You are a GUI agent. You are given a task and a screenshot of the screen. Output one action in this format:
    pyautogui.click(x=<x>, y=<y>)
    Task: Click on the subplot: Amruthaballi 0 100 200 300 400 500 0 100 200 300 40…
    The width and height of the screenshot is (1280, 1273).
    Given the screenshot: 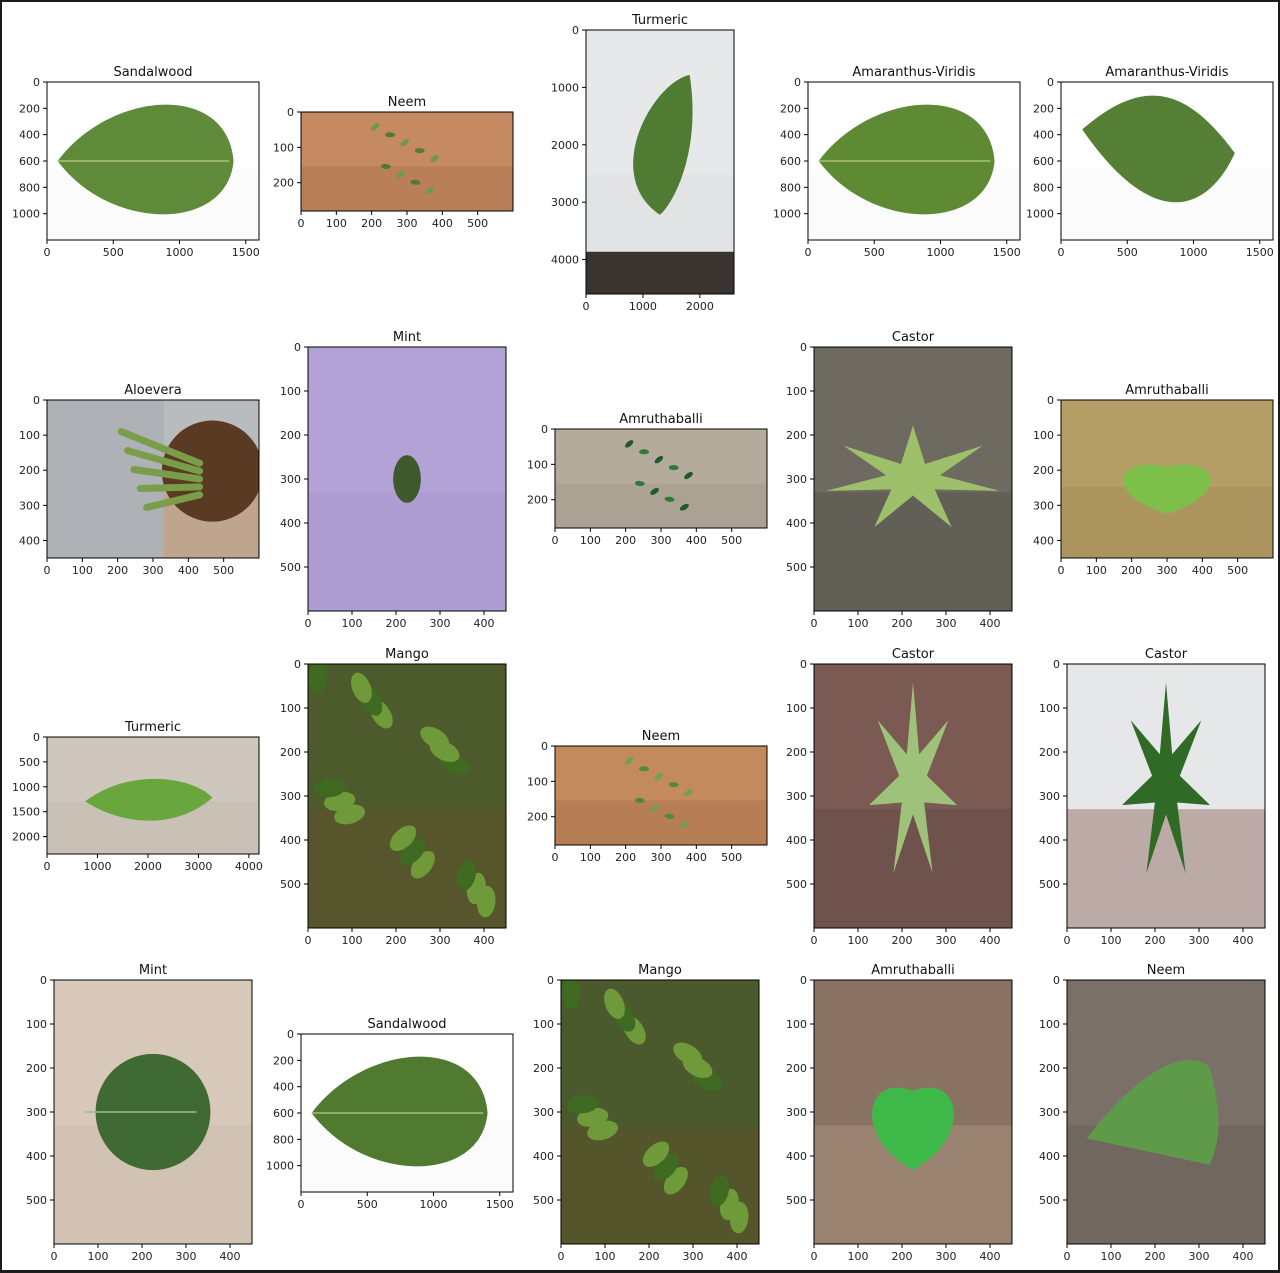 What is the action you would take?
    pyautogui.click(x=1153, y=480)
    